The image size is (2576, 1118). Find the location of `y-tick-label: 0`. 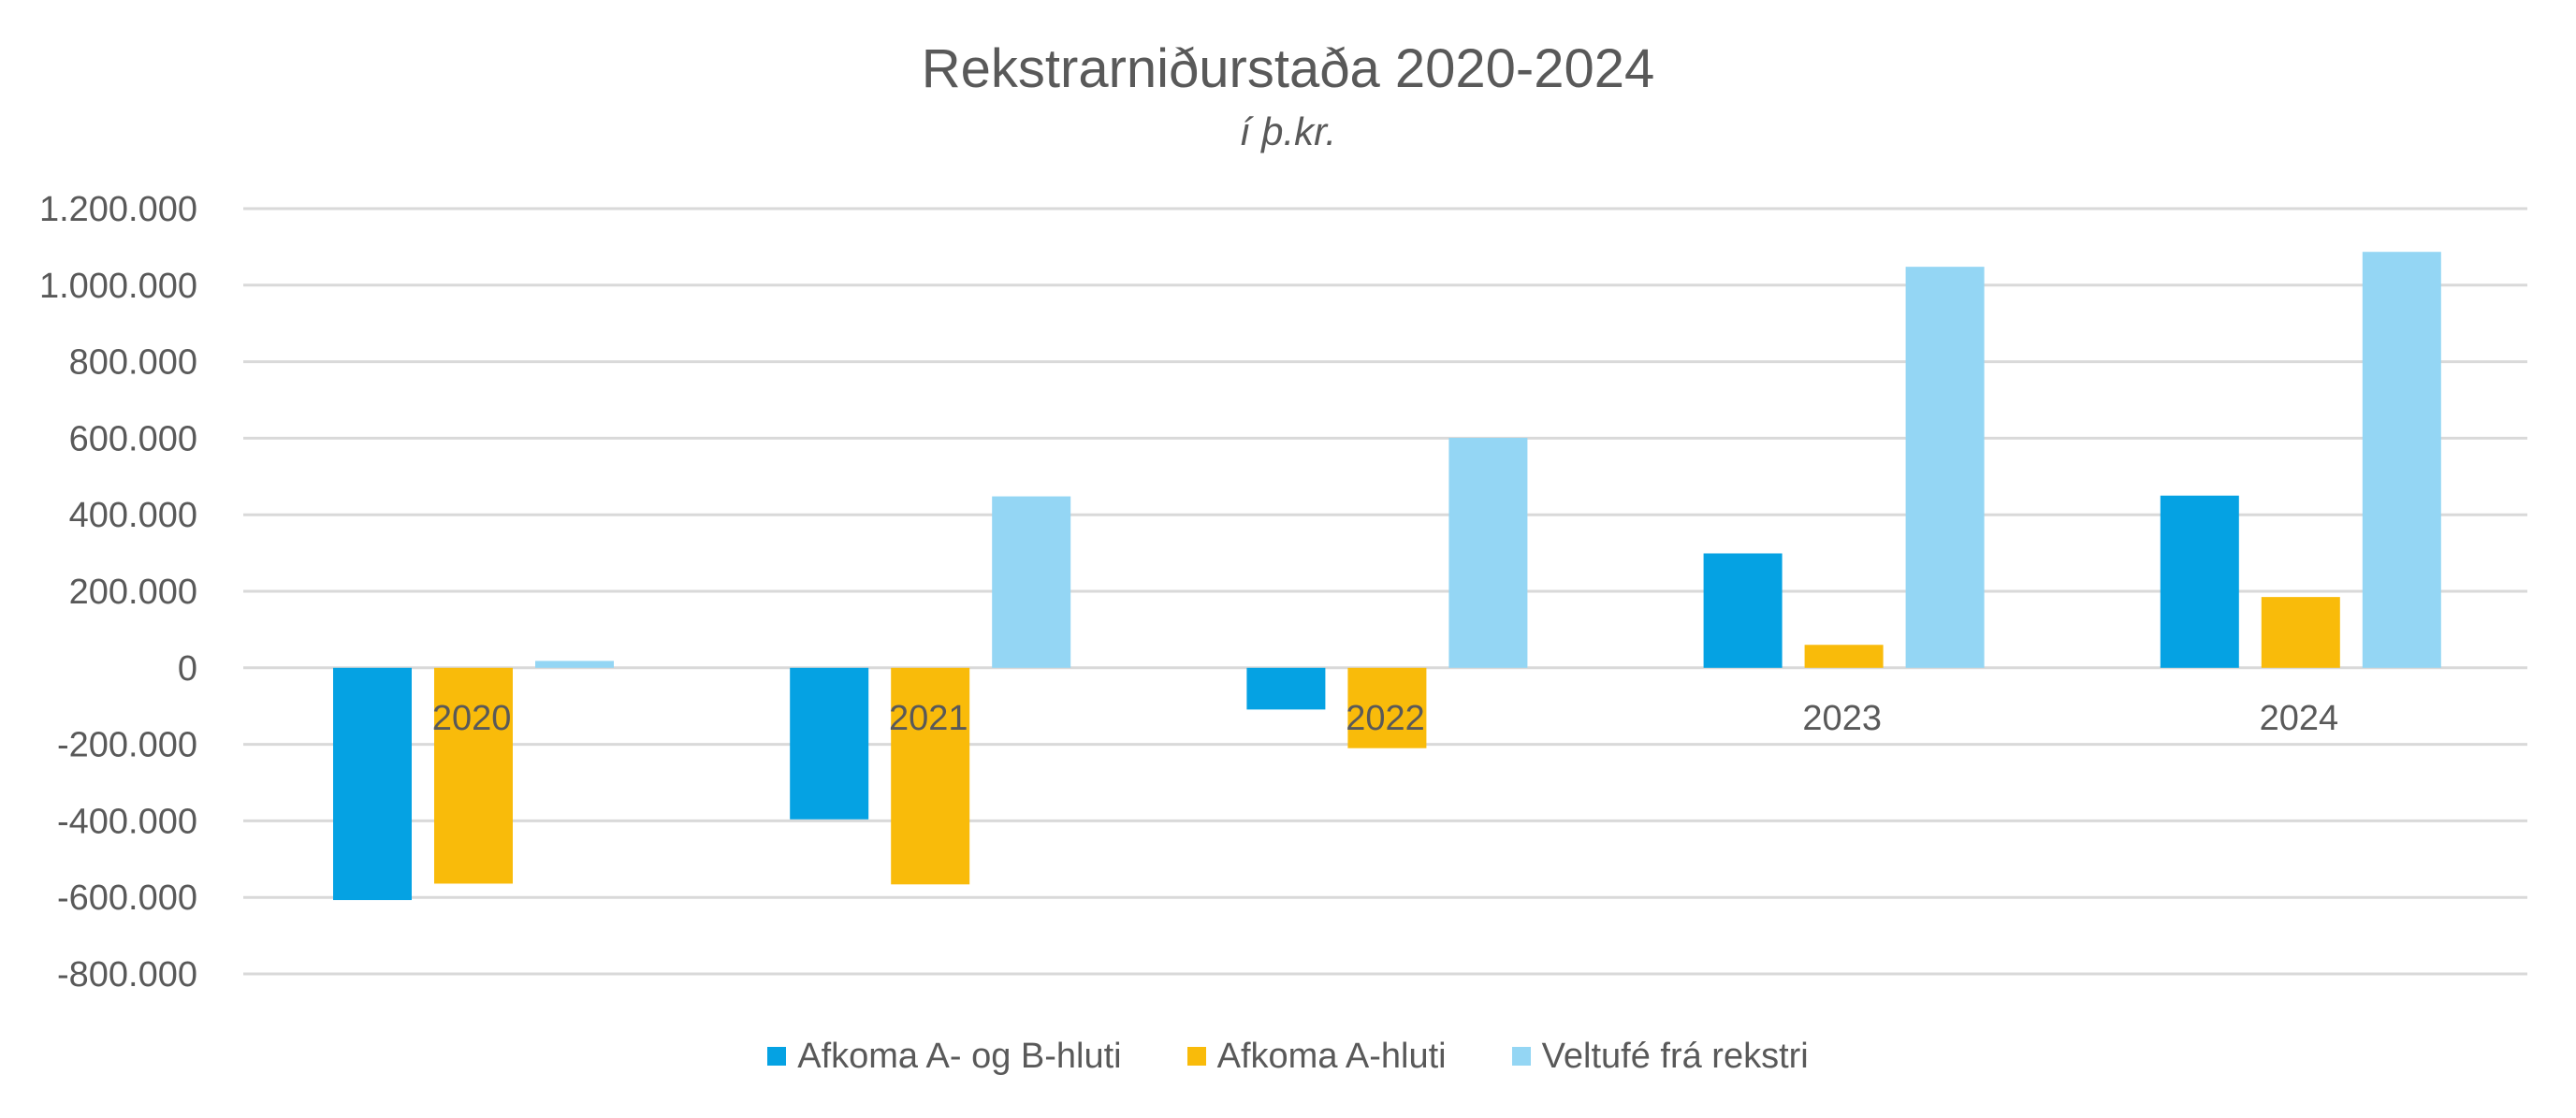

y-tick-label: 0 is located at coordinates (187, 669).